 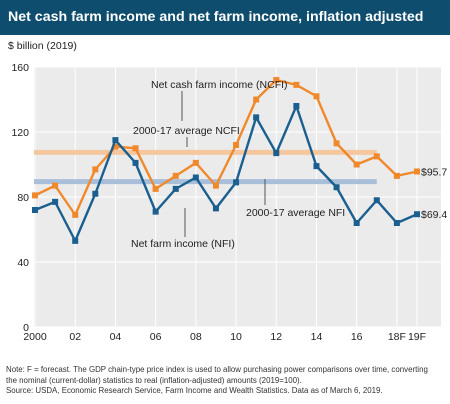 What do you see at coordinates (95, 193) in the screenshot?
I see `nfi-point-2003` at bounding box center [95, 193].